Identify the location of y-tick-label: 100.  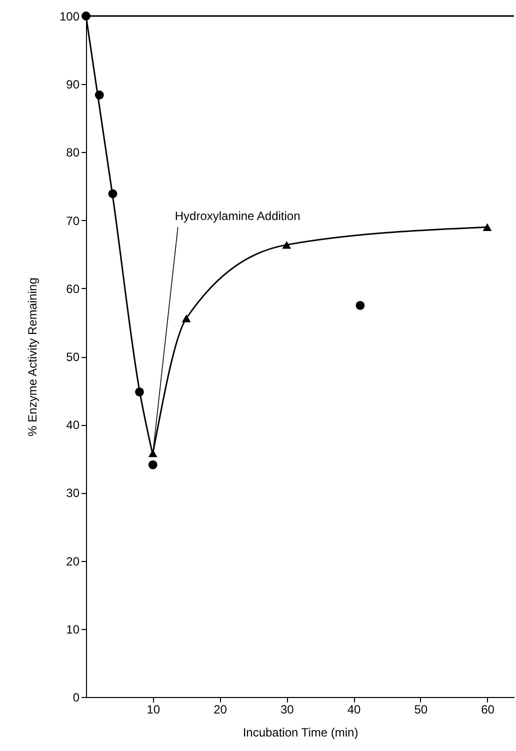
(69, 17).